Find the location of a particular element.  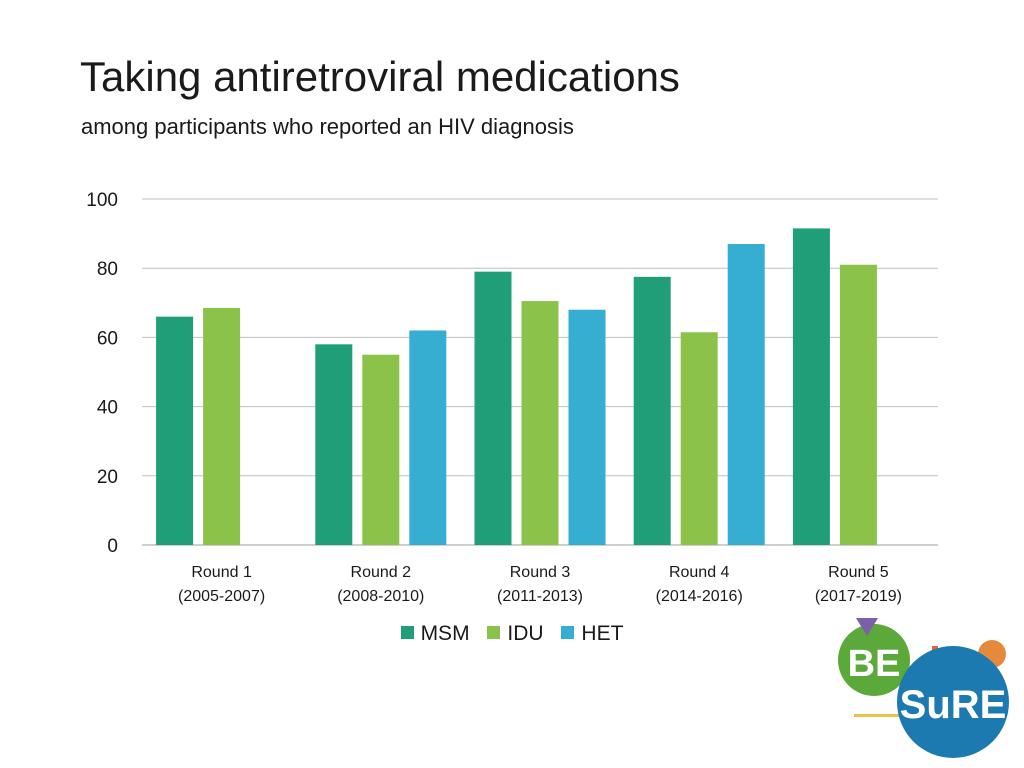

y-tick-label: 40 is located at coordinates (107, 408).